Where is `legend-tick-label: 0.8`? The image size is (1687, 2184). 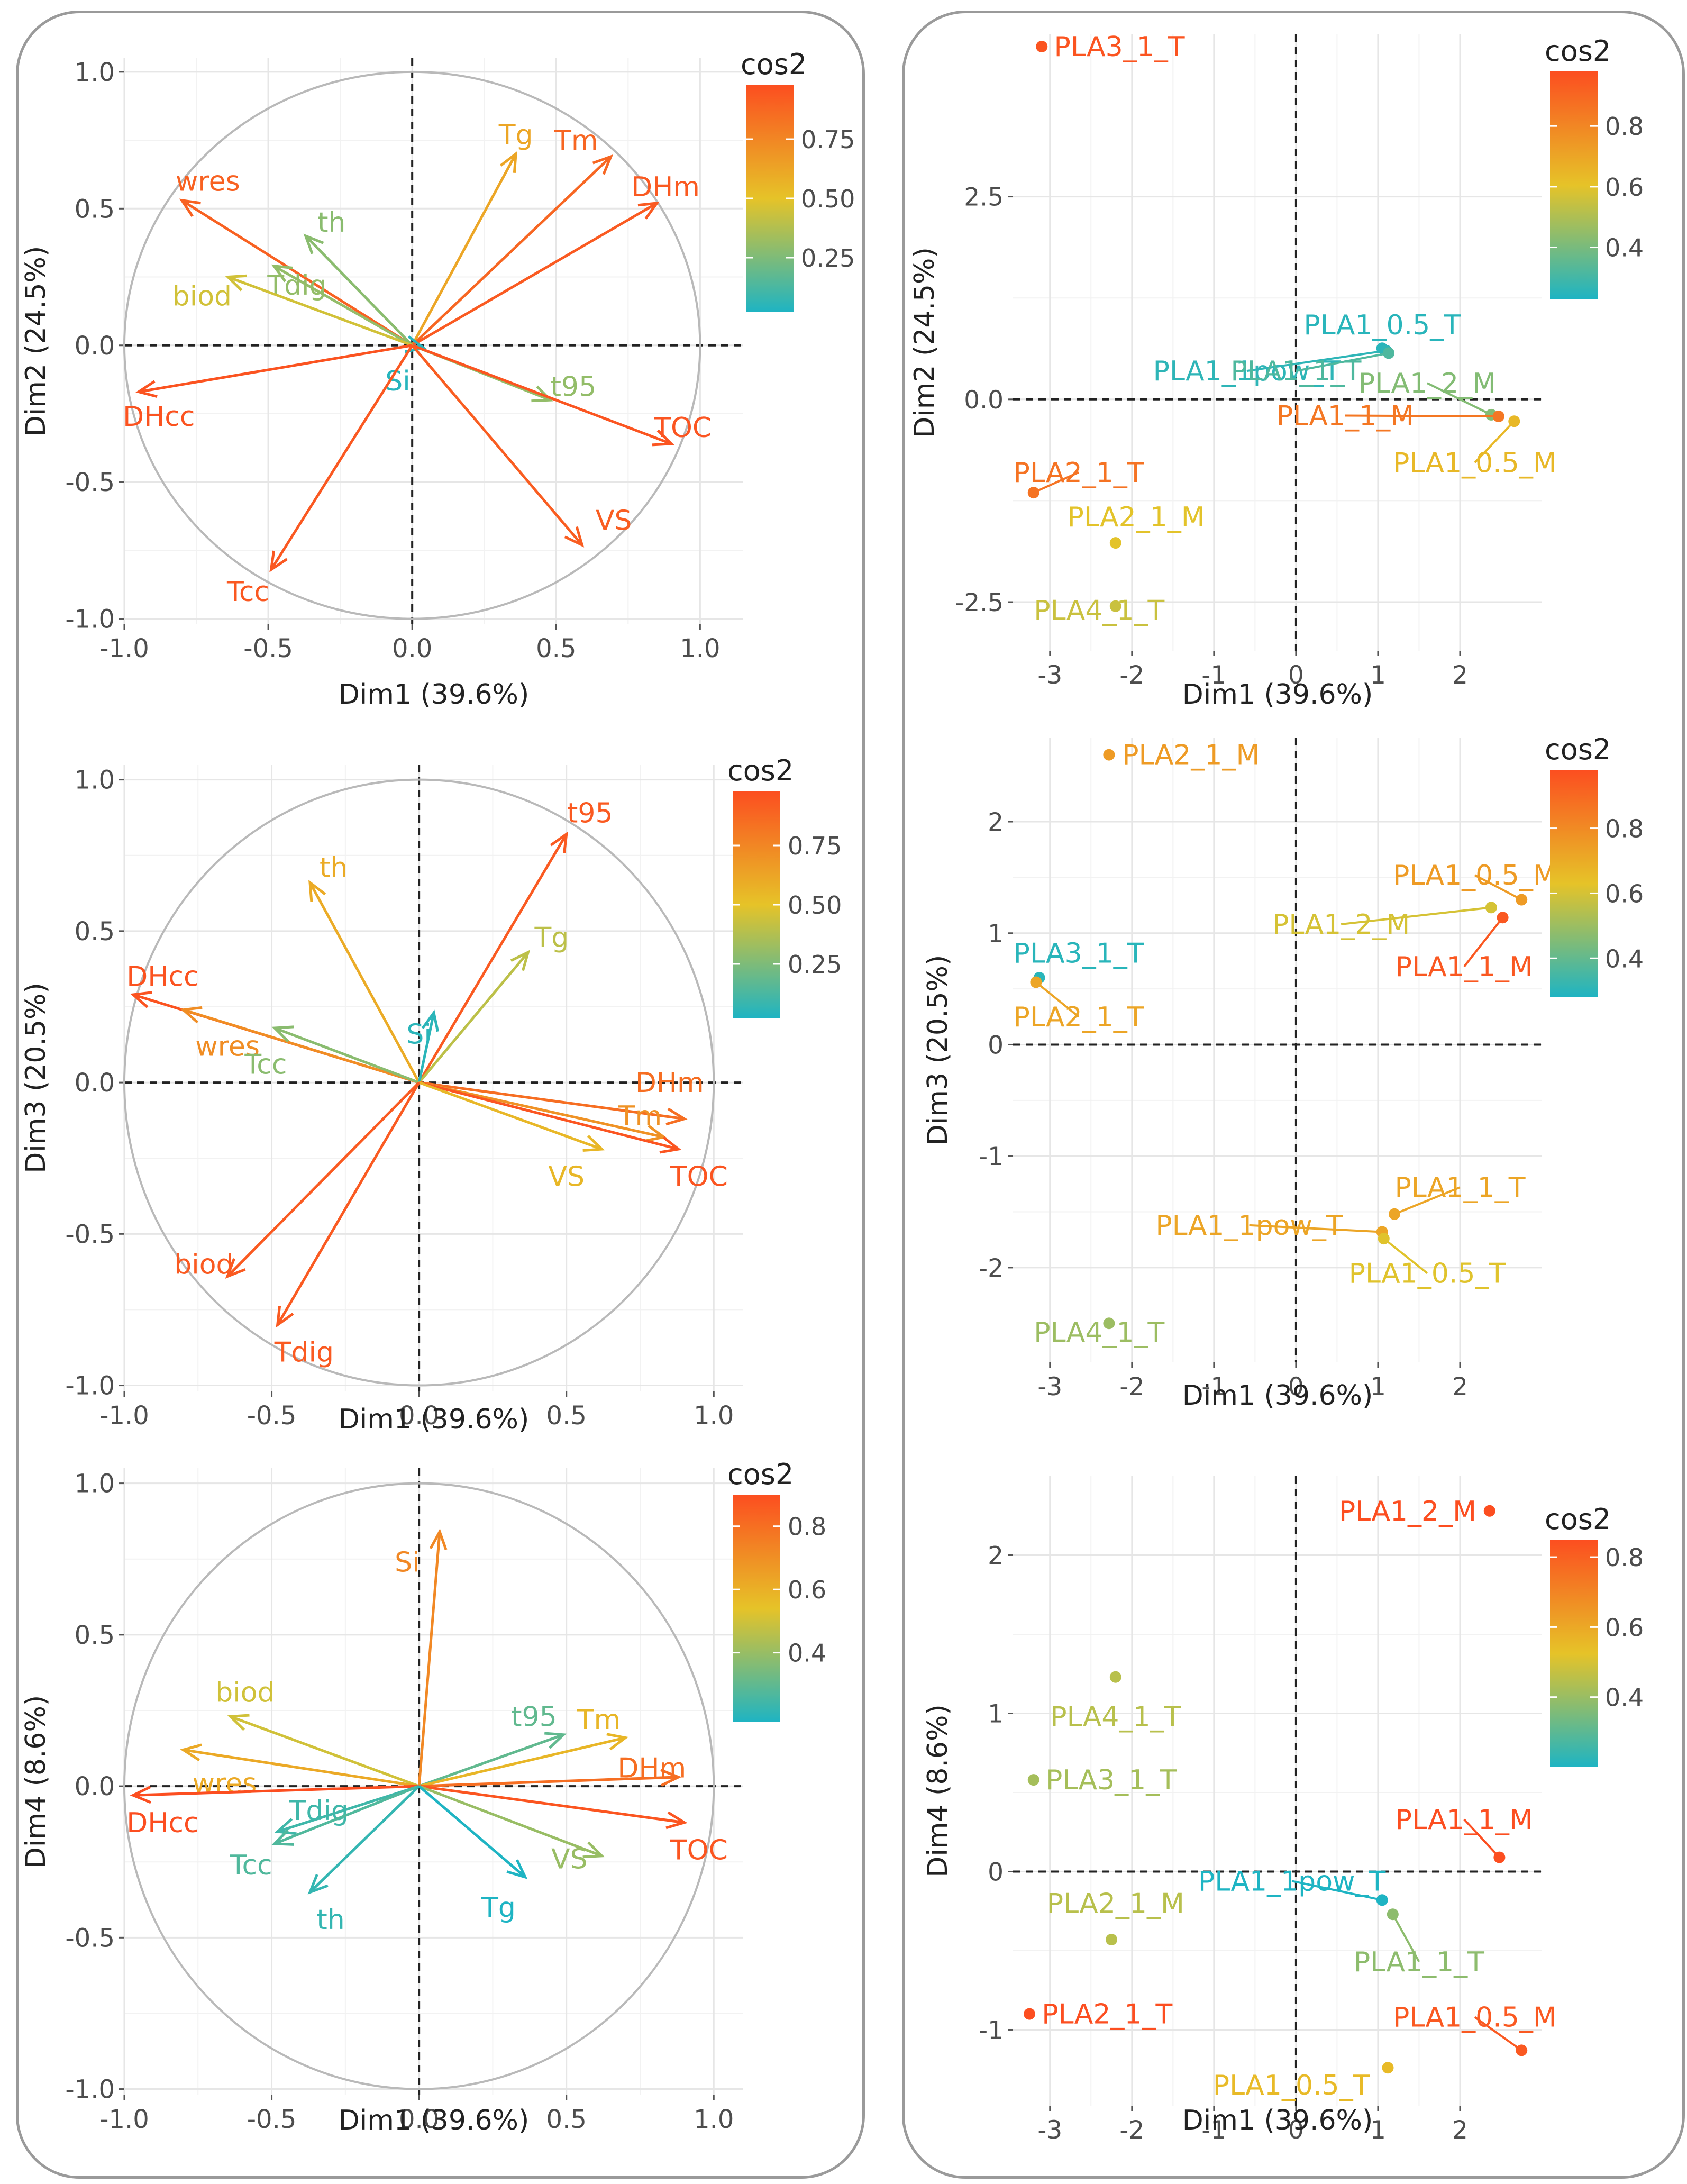 legend-tick-label: 0.8 is located at coordinates (807, 1527).